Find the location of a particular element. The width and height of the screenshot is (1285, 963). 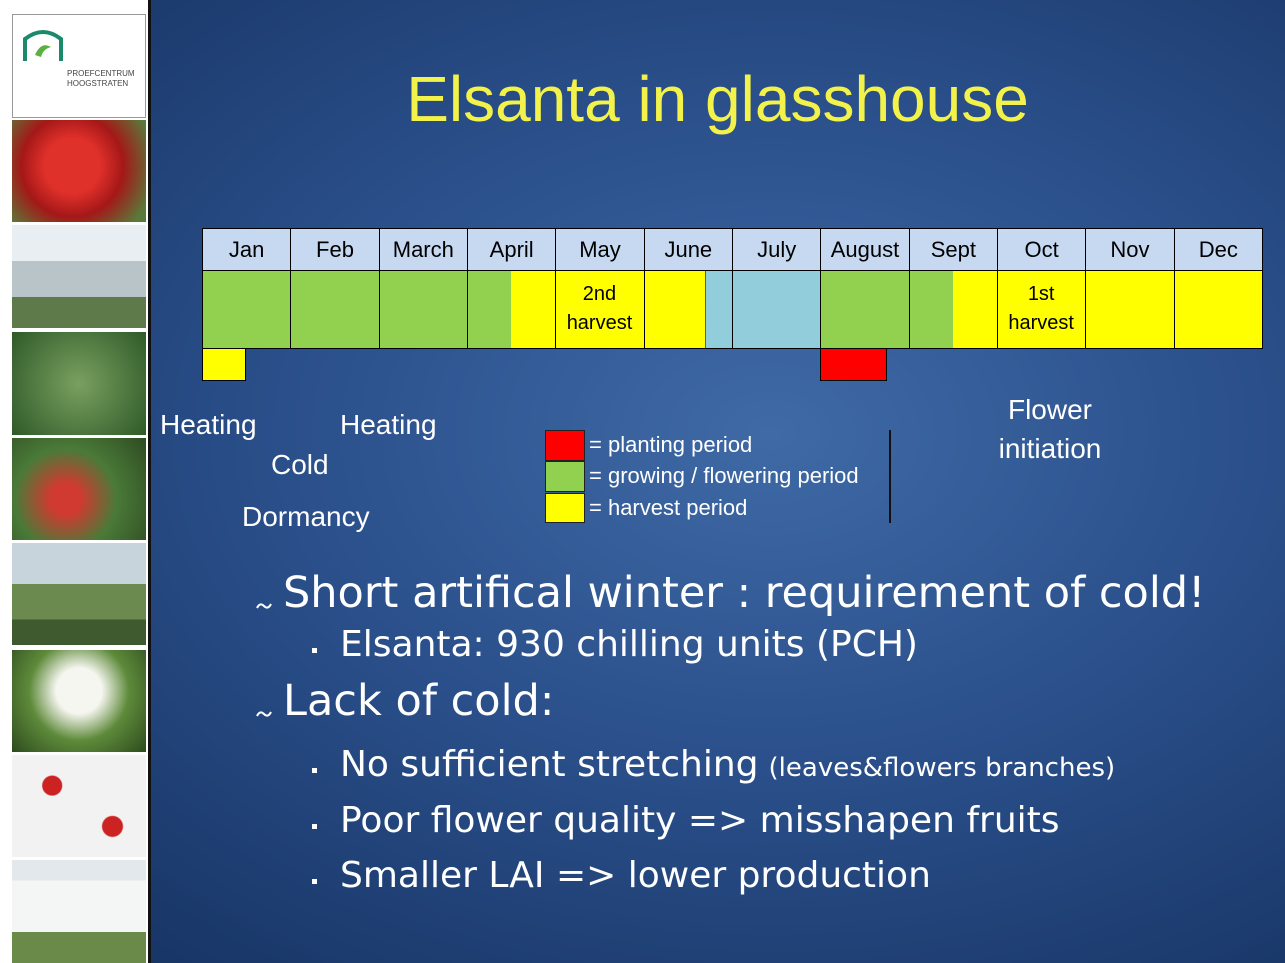

legend-label: = harvest period is located at coordinates (668, 507).